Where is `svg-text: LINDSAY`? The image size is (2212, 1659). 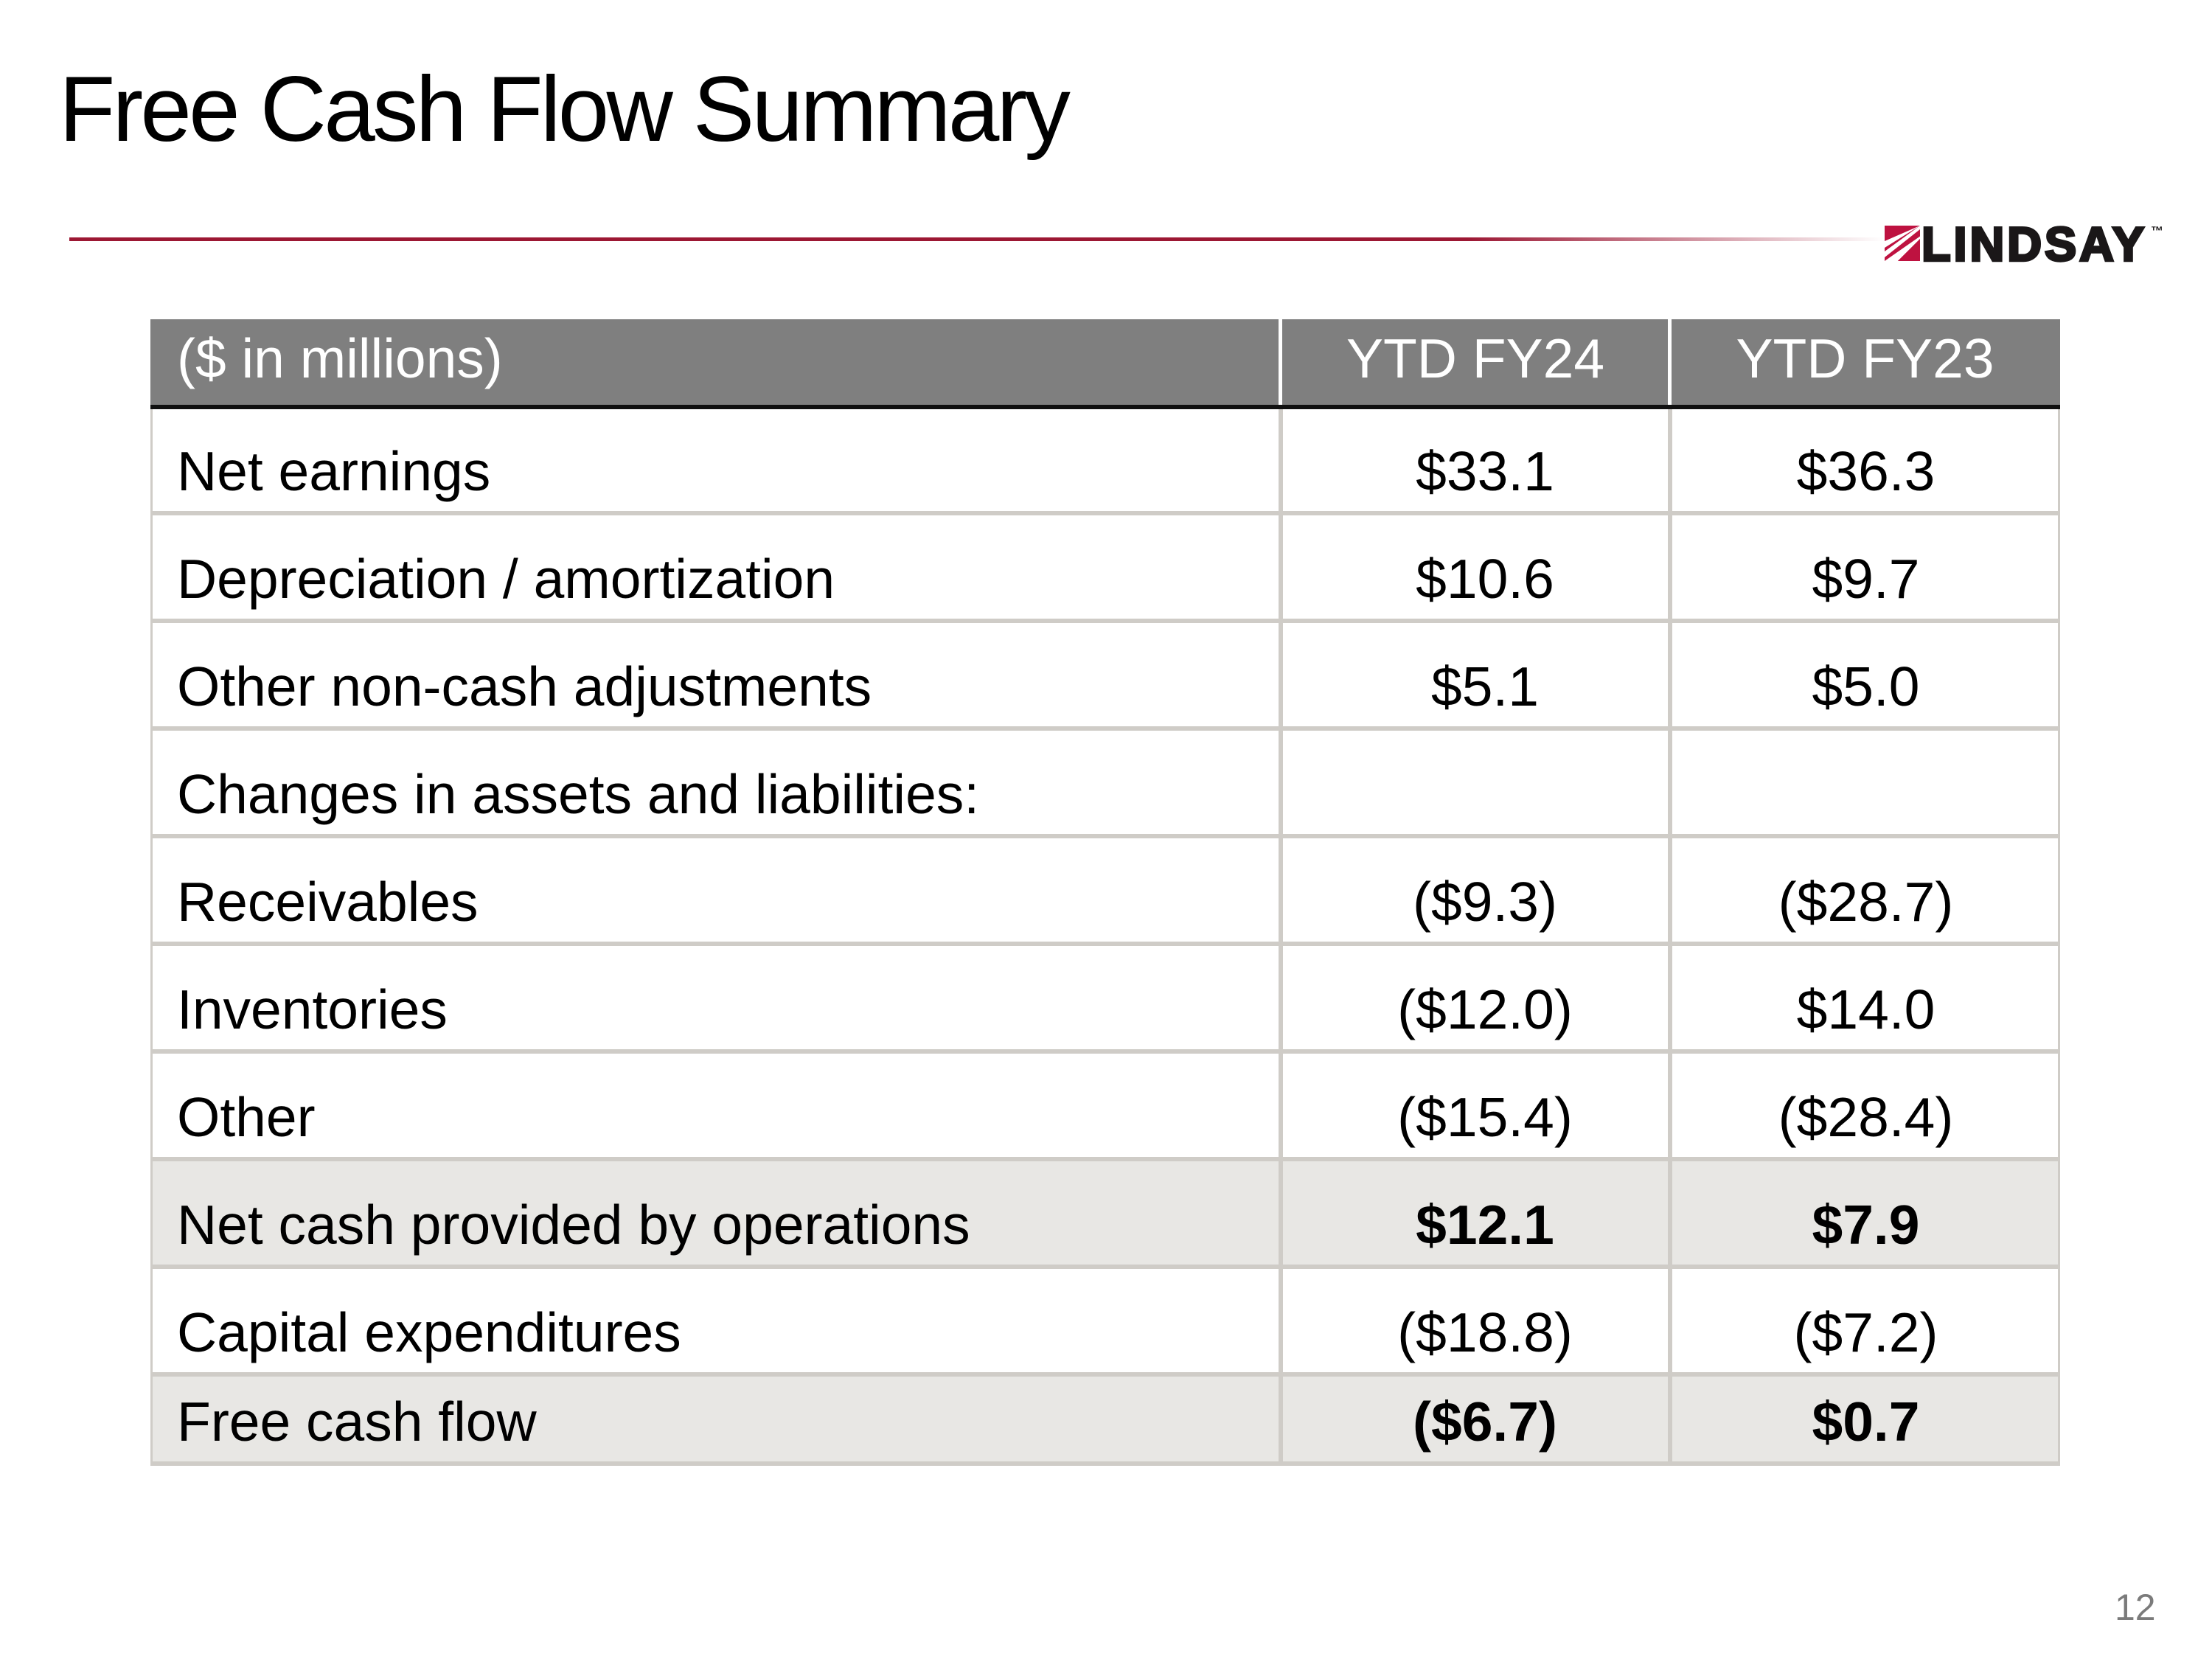
svg-text: LINDSAY is located at coordinates (2034, 244).